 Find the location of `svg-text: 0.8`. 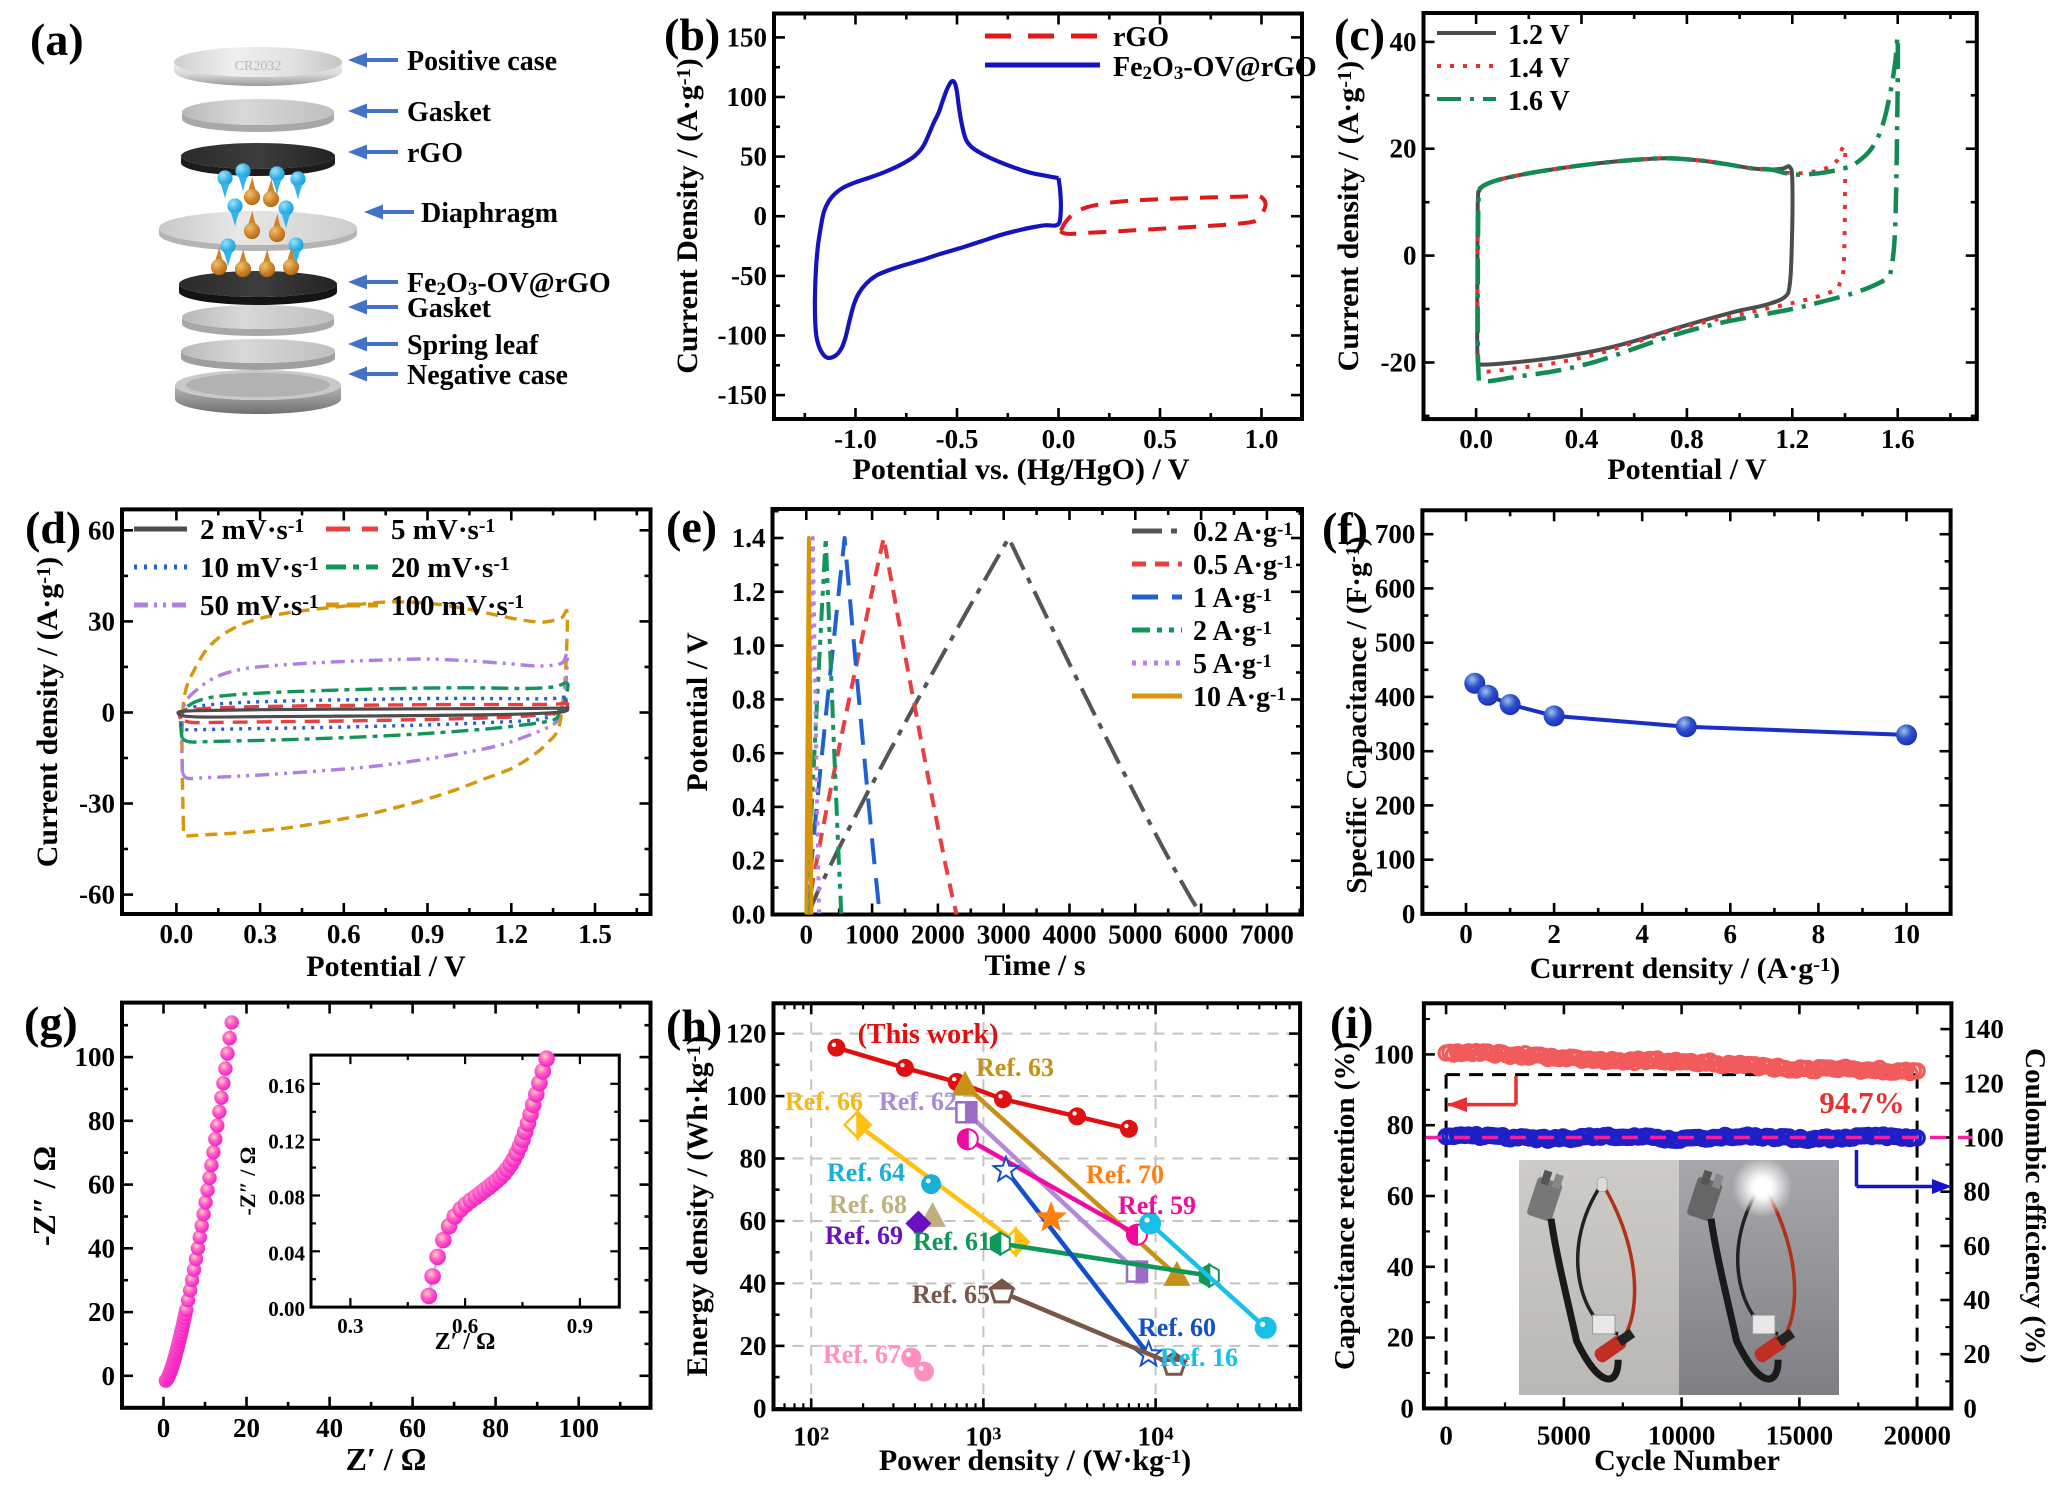

svg-text: 0.8 is located at coordinates (749, 699).